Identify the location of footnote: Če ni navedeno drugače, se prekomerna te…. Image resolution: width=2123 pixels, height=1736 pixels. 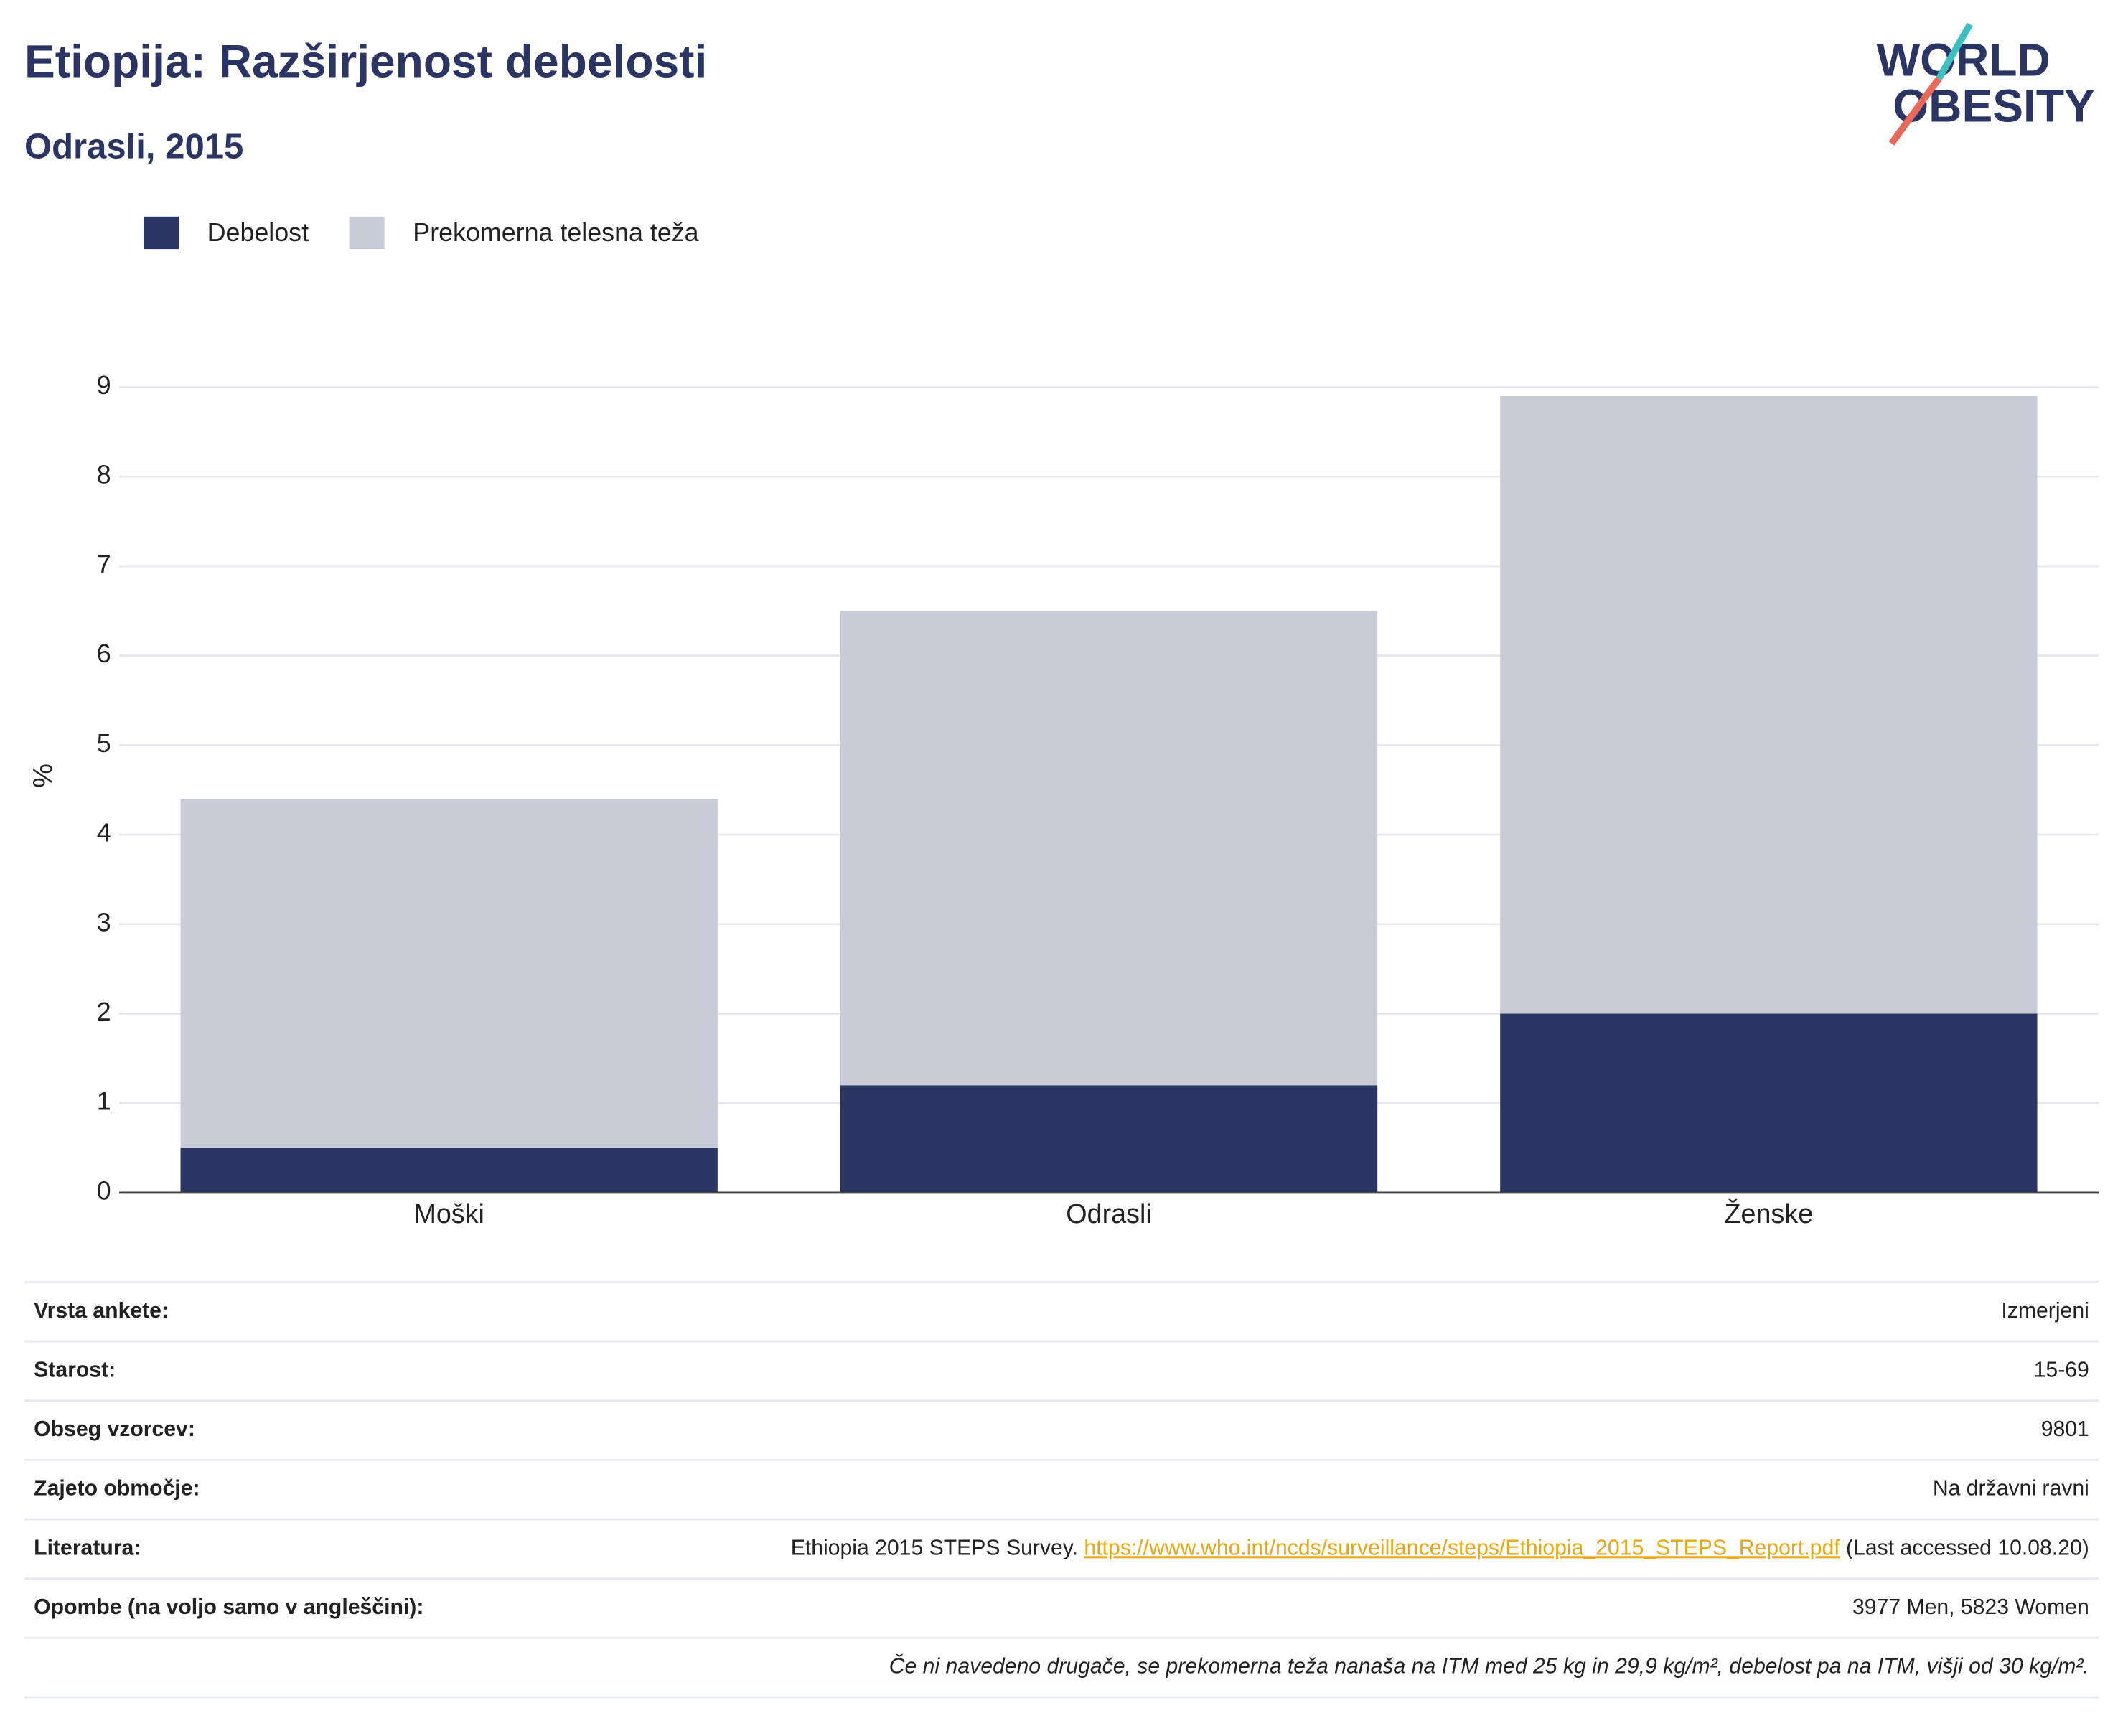
(1489, 1666).